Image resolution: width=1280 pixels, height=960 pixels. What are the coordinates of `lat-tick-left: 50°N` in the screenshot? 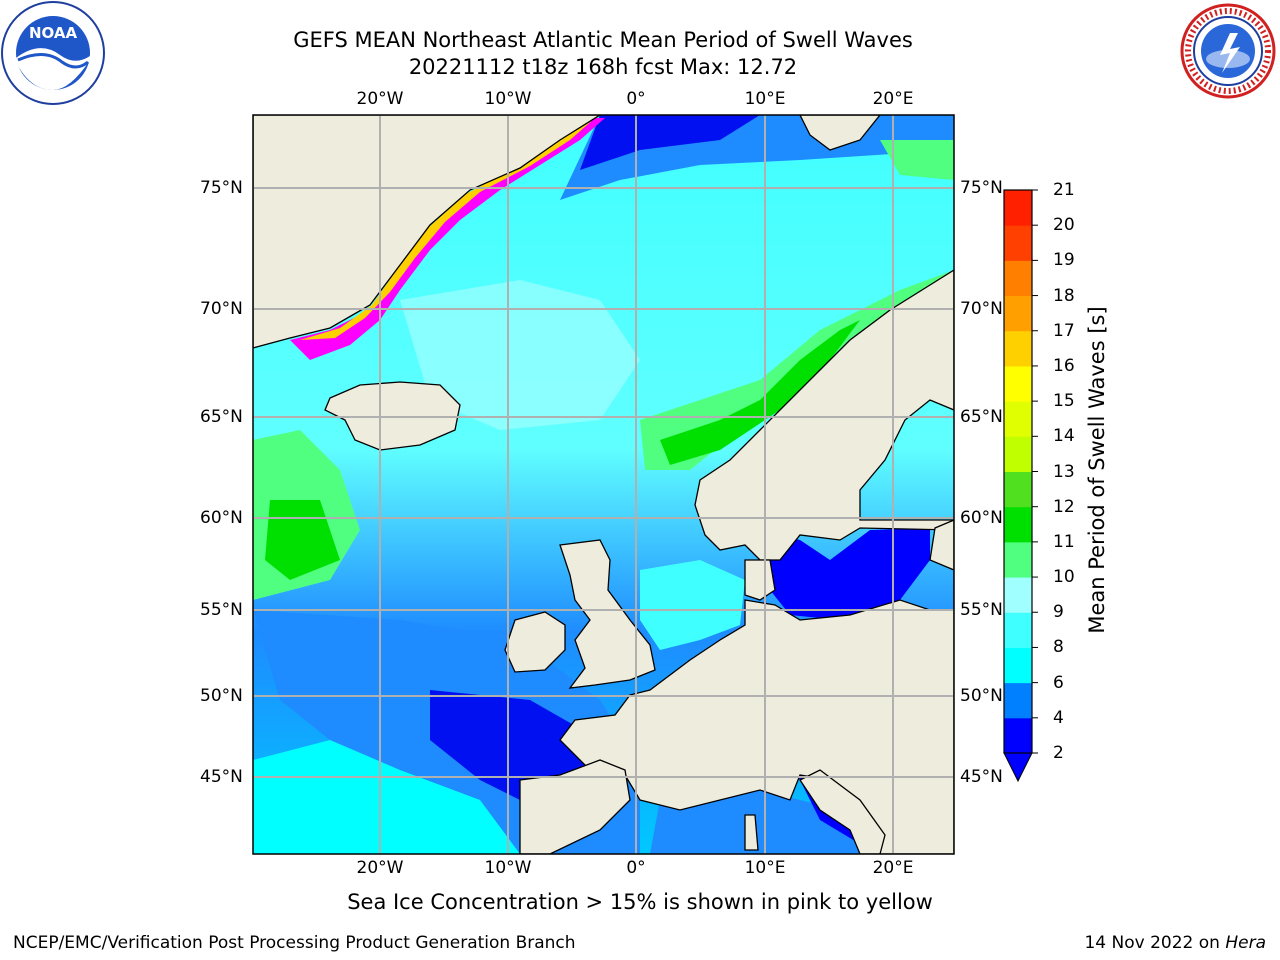 It's located at (221, 696).